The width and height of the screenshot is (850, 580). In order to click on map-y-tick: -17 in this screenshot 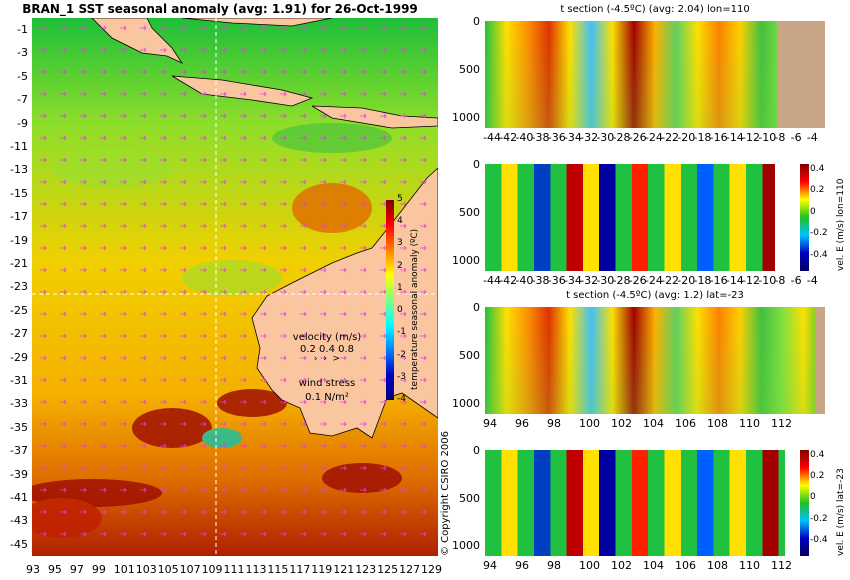, I will do `click(19, 217)`.